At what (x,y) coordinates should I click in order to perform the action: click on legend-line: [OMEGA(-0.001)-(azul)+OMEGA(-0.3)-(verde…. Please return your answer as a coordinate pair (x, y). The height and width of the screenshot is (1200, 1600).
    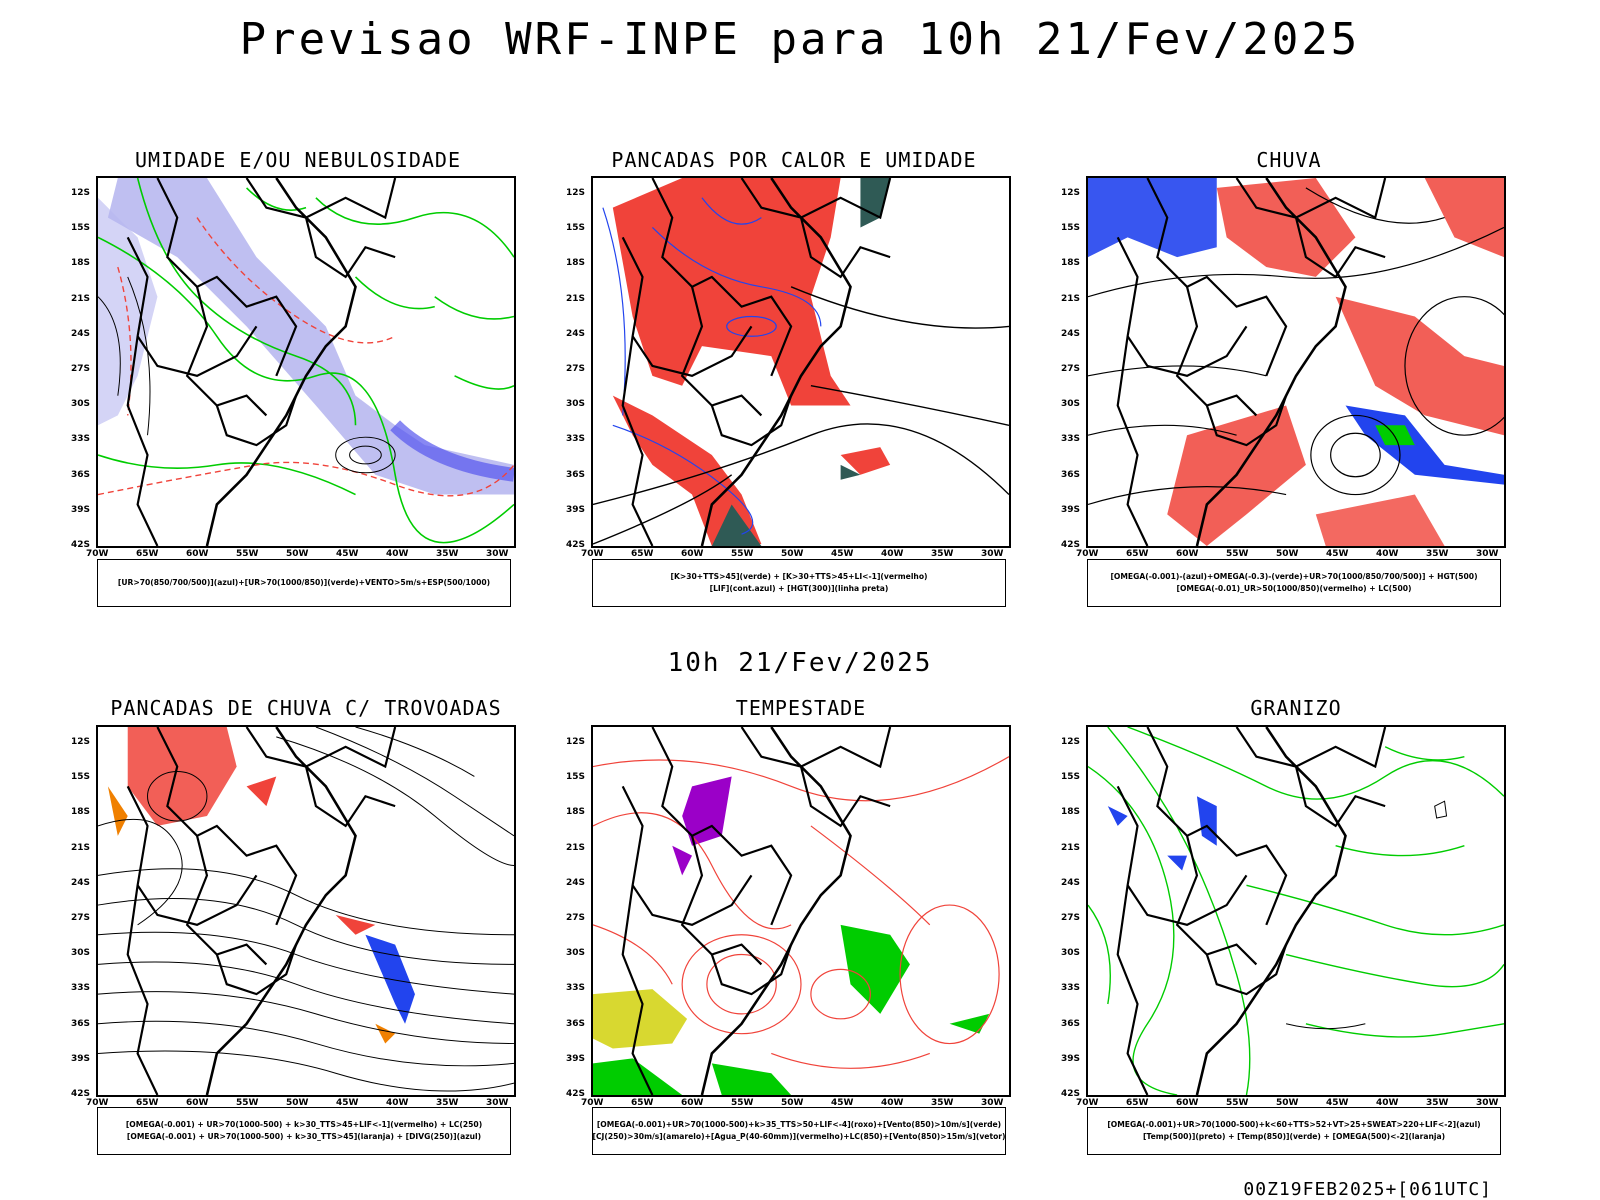
    Looking at the image, I should click on (1294, 576).